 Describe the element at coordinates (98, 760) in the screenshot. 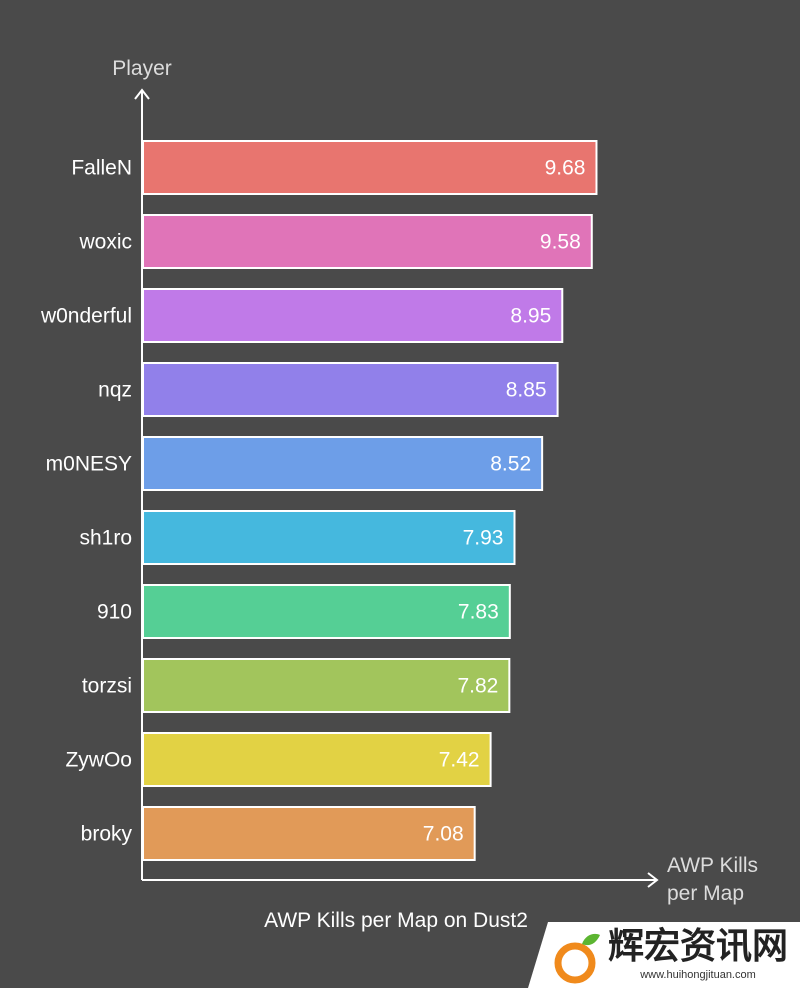

I see `category-label-8: ZywOo` at that location.